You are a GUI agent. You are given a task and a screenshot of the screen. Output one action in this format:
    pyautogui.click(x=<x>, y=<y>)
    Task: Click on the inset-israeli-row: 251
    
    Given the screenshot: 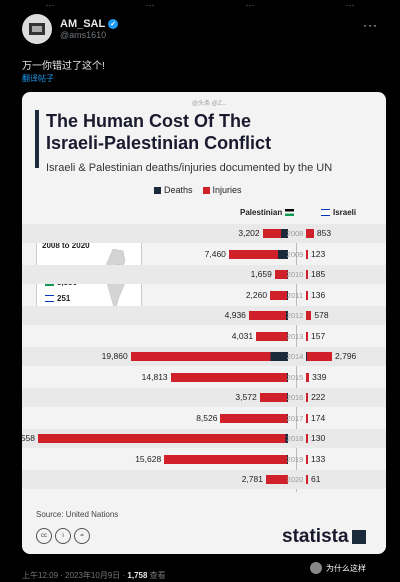 What is the action you would take?
    pyautogui.click(x=56, y=298)
    